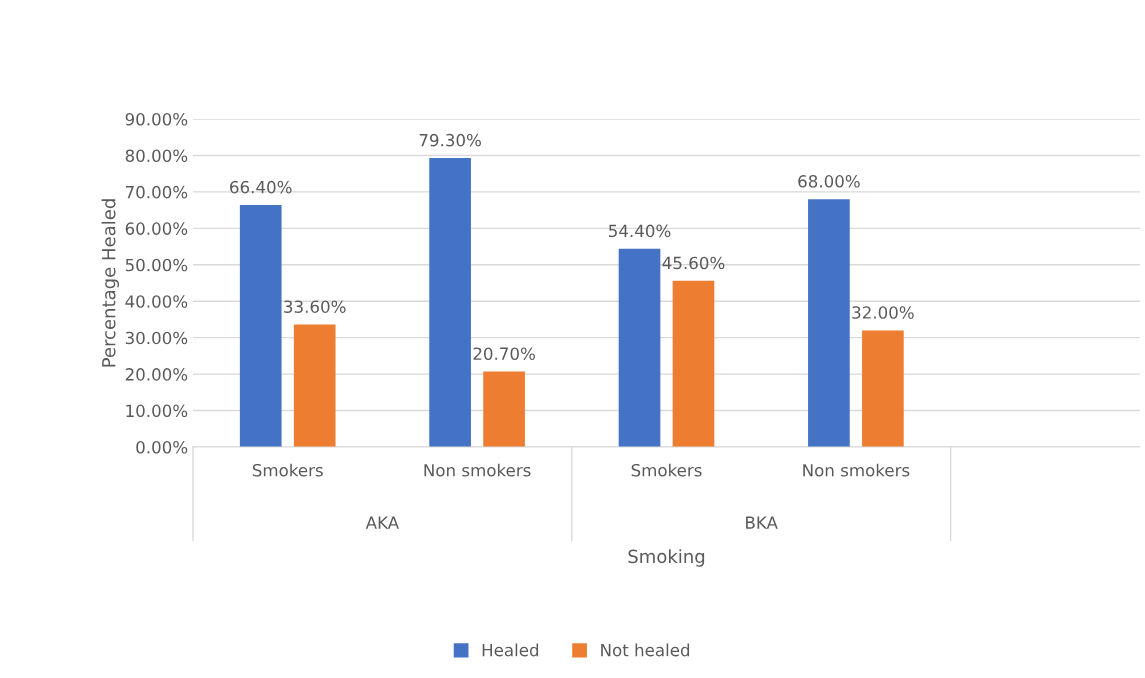 This screenshot has width=1145, height=678. I want to click on data-label: 66.40%, so click(261, 187).